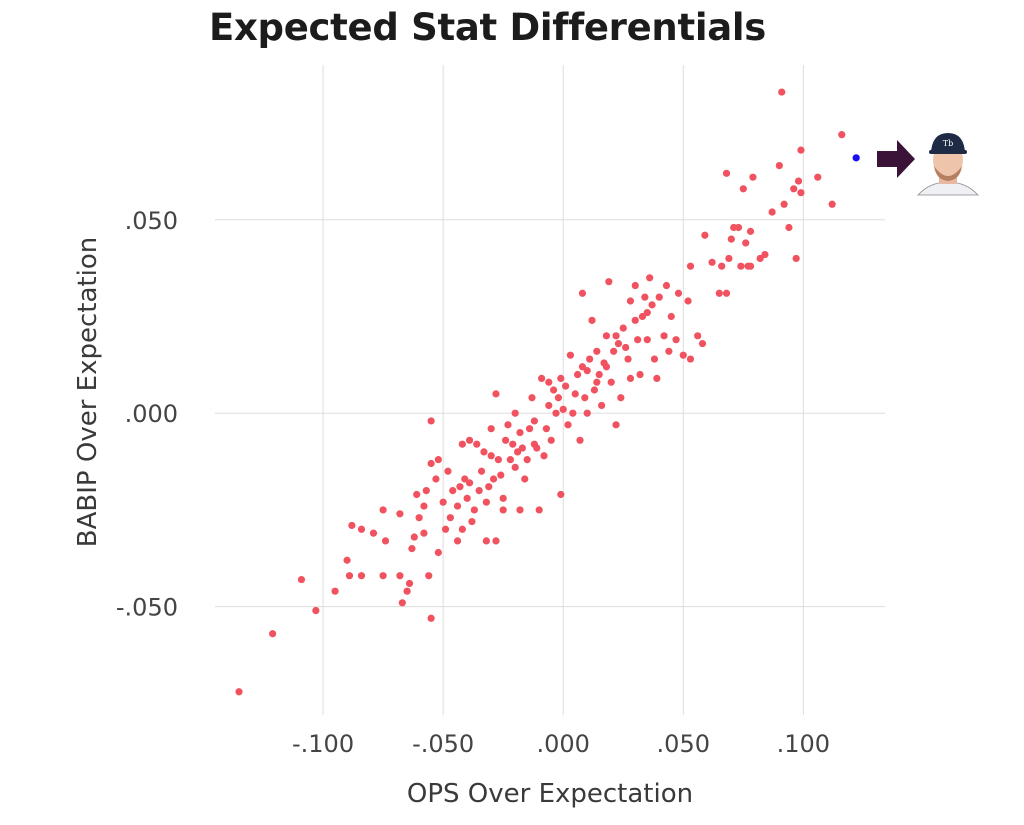 The width and height of the screenshot is (1024, 825). Describe the element at coordinates (856, 158) in the screenshot. I see `highlighted-player-point` at that location.